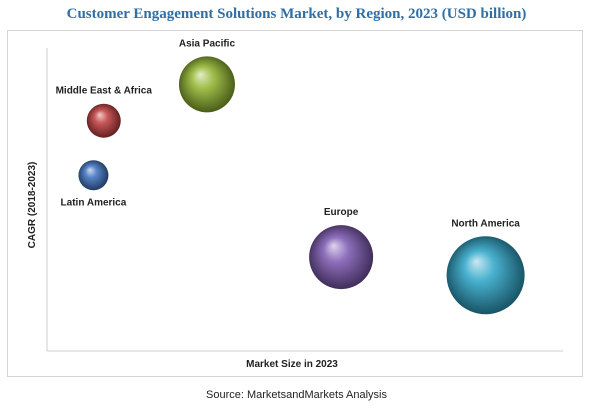  Describe the element at coordinates (94, 202) in the screenshot. I see `label-latin-america: Latin America` at that location.